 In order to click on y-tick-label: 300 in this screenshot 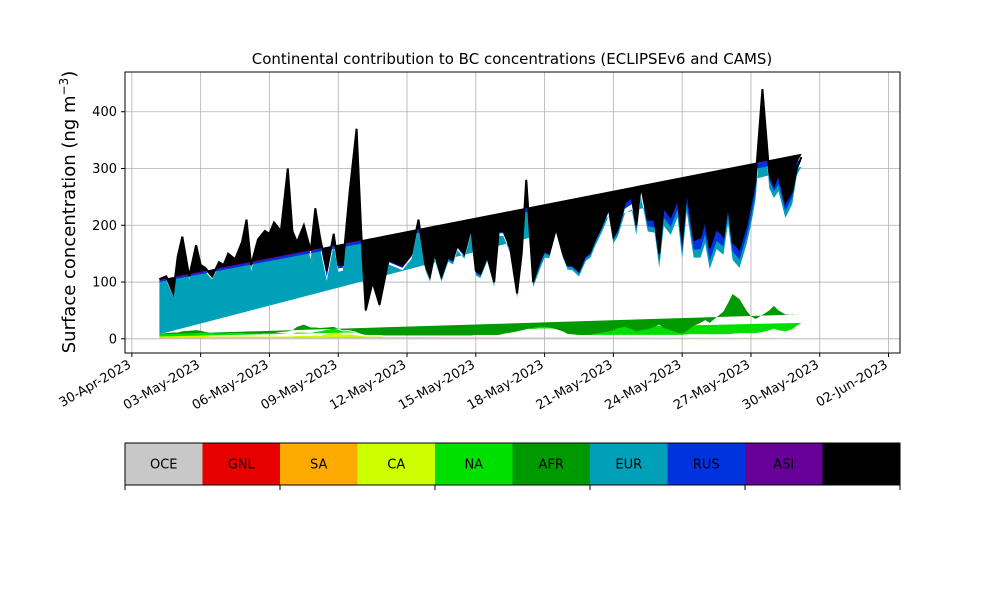, I will do `click(104, 169)`.